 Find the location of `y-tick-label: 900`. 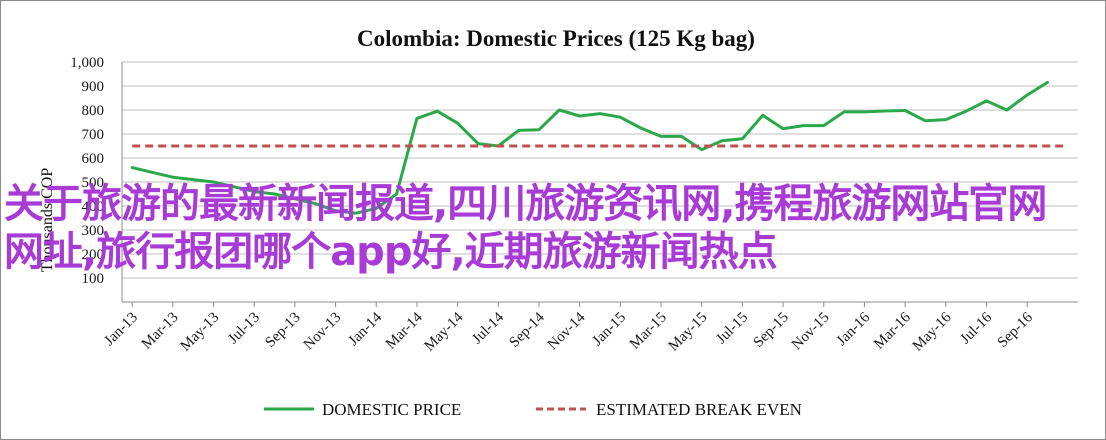

y-tick-label: 900 is located at coordinates (93, 87).